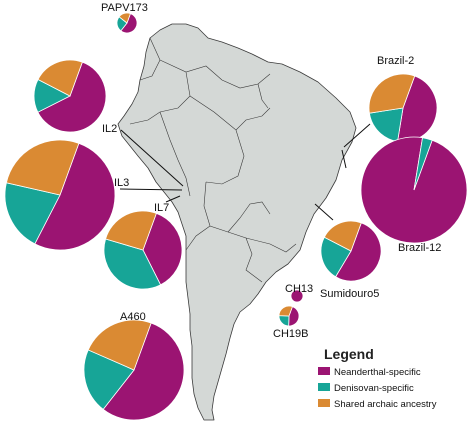 Image resolution: width=474 pixels, height=421 pixels. I want to click on pie-ch13, so click(297, 296).